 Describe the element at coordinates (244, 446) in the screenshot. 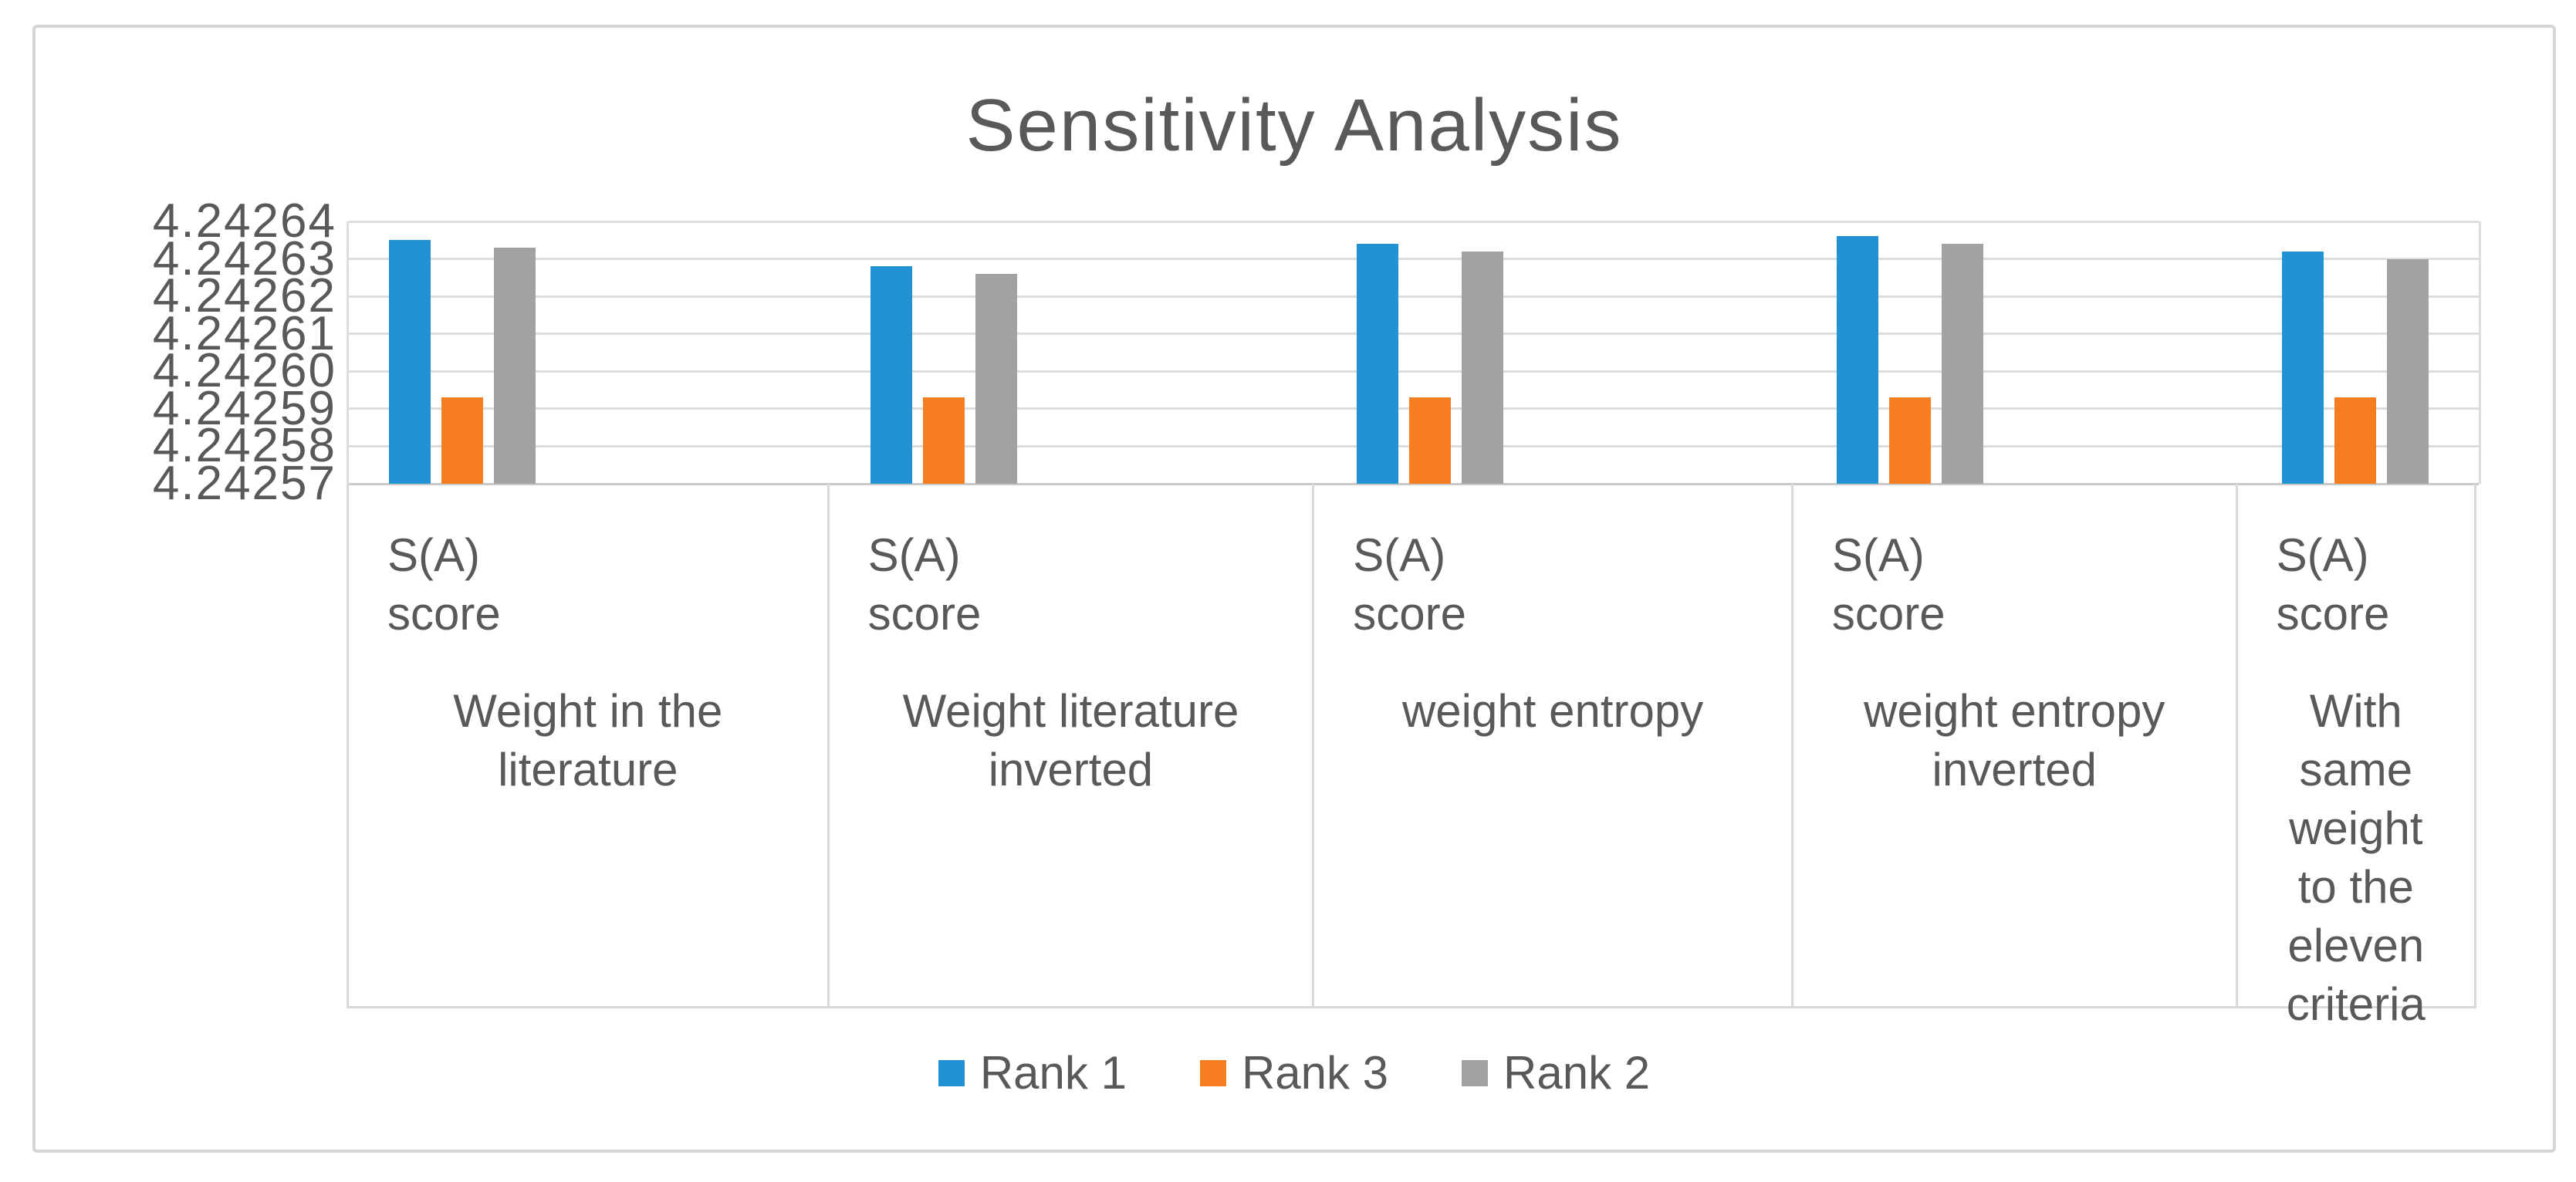

I see `y-tick-label: 4.24258` at that location.